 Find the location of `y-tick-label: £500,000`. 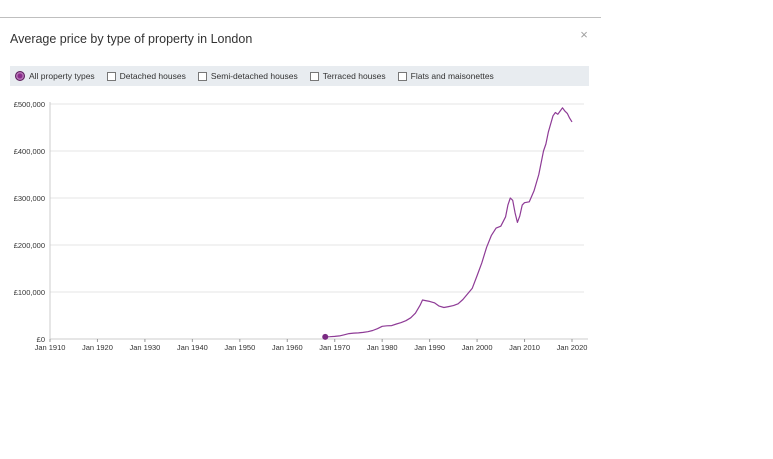

y-tick-label: £500,000 is located at coordinates (29, 104).